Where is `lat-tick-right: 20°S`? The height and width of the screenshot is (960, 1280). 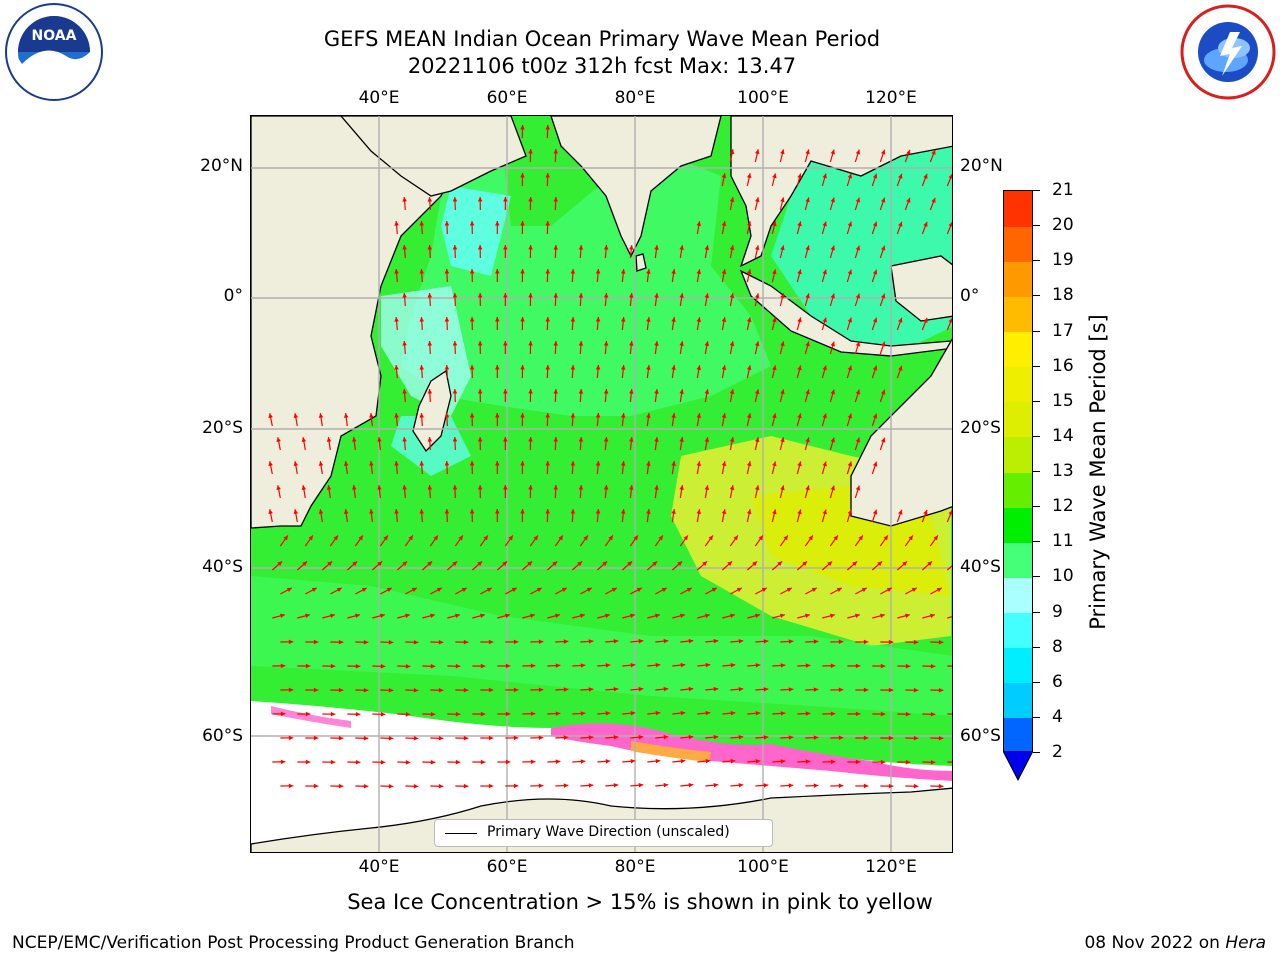
lat-tick-right: 20°S is located at coordinates (980, 428).